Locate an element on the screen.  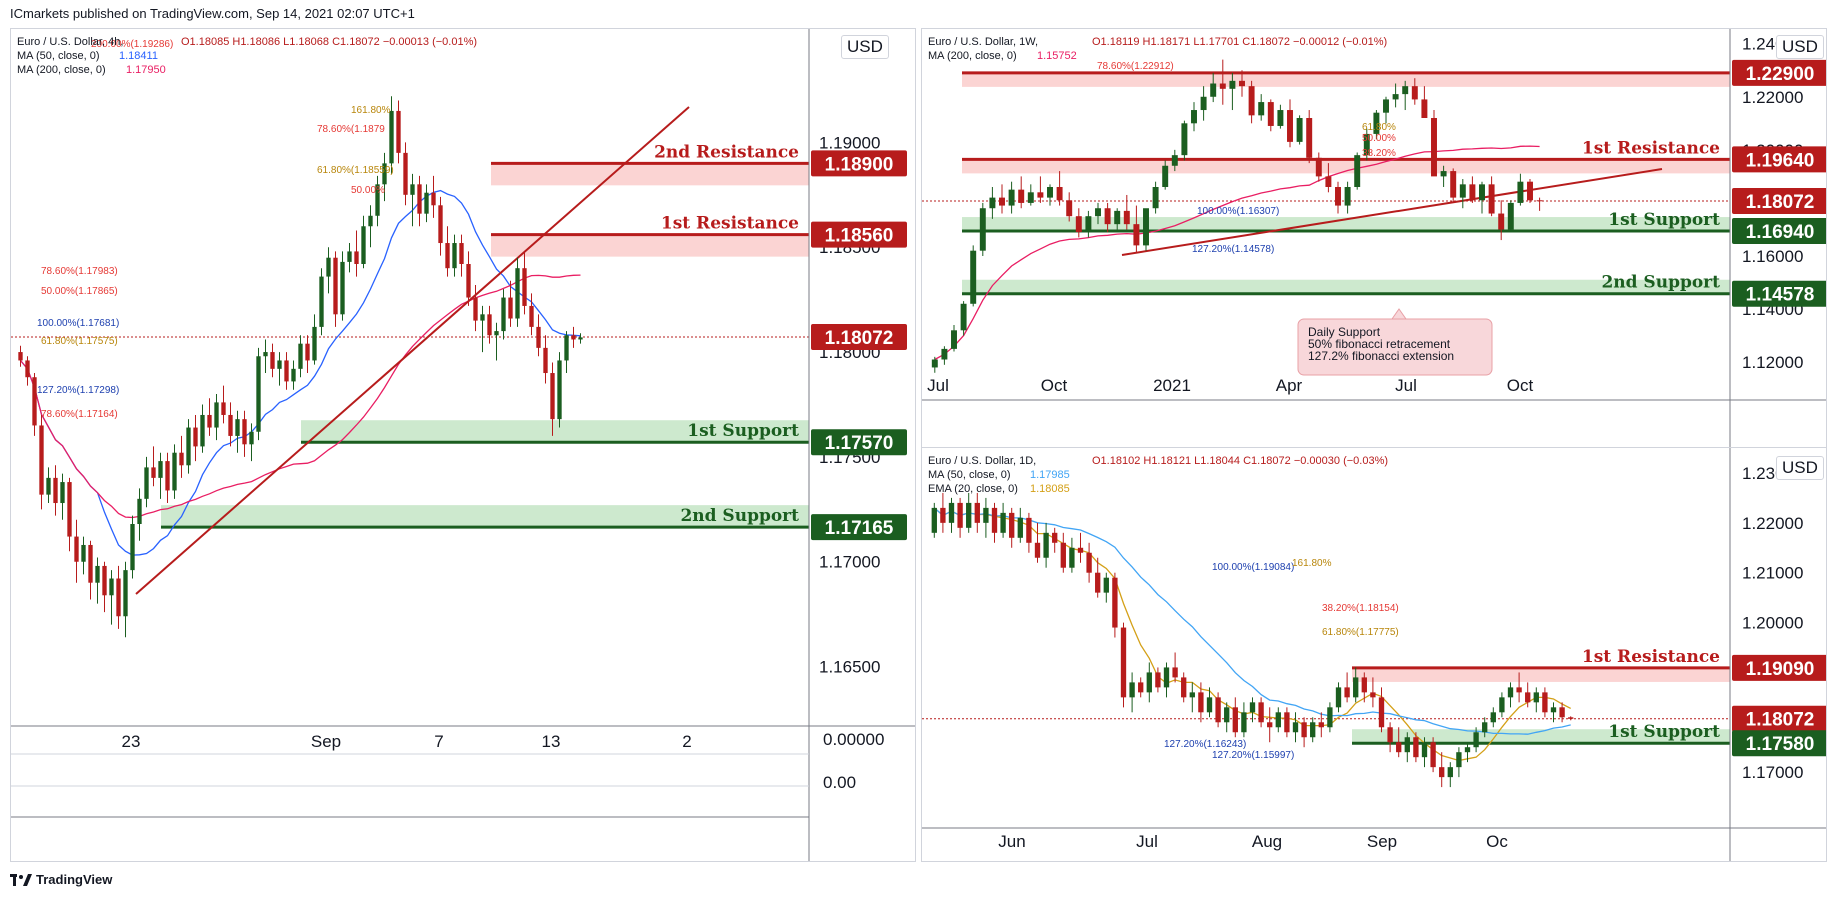
d1-x-tick: Aug is located at coordinates (1267, 841).